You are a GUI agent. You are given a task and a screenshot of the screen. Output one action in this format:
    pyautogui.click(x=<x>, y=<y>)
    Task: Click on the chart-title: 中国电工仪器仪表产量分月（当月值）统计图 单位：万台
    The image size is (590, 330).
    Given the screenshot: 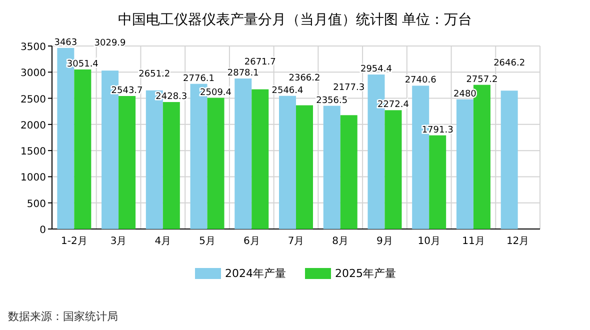 What is the action you would take?
    pyautogui.click(x=295, y=20)
    